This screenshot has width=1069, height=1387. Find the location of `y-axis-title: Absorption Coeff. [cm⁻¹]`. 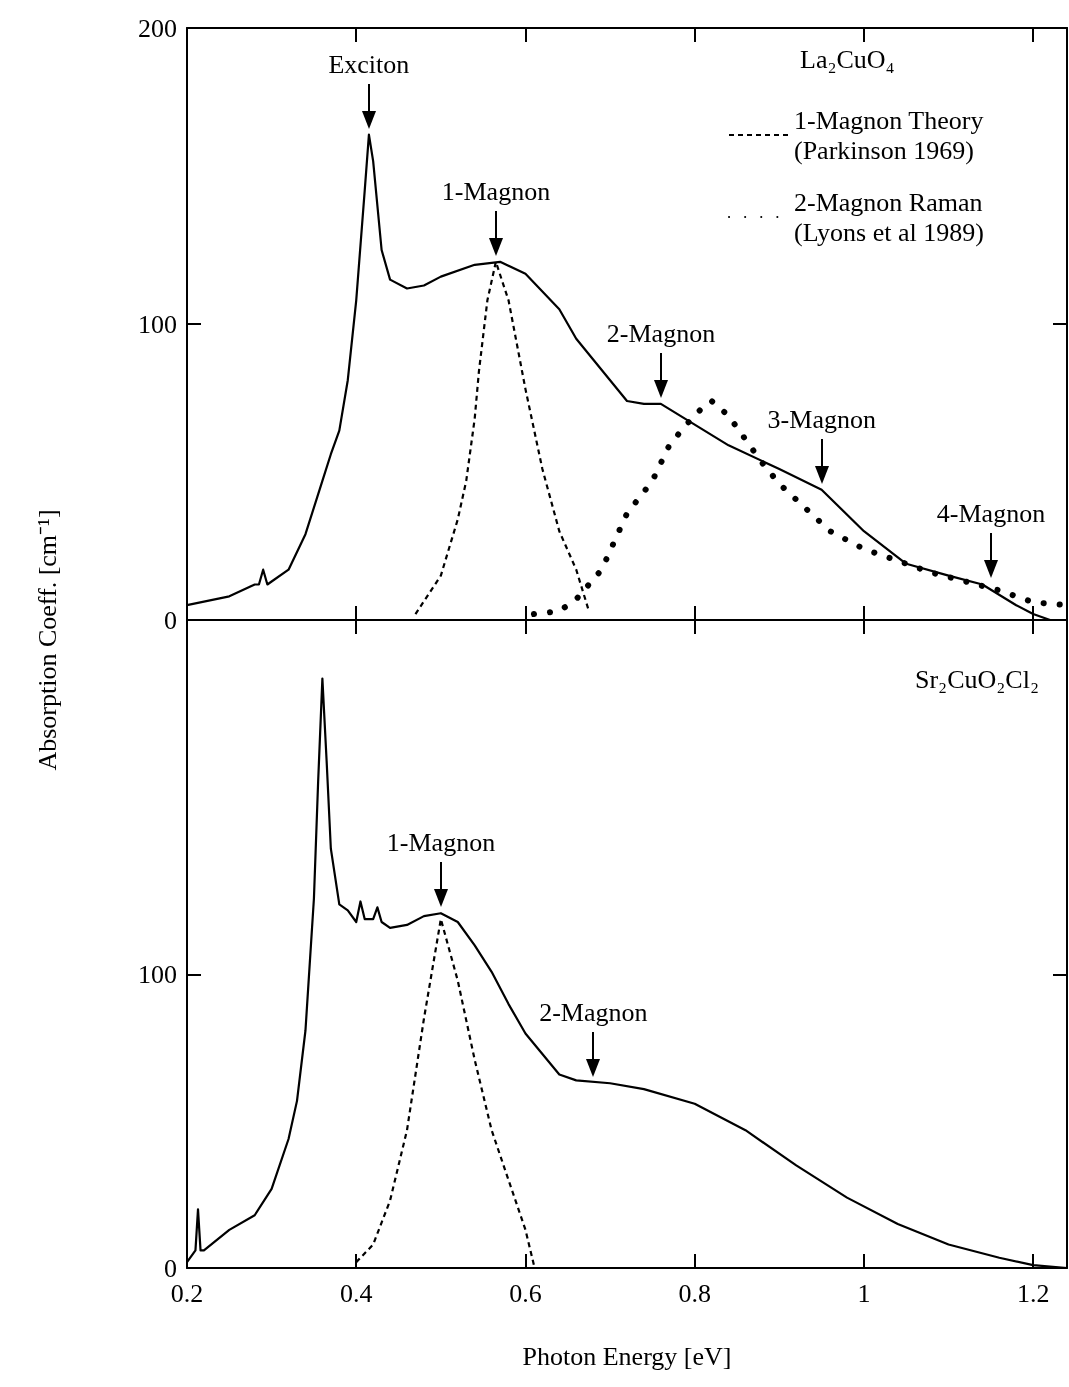

y-axis-title: Absorption Coeff. [cm⁻¹] is located at coordinates (47, 640).